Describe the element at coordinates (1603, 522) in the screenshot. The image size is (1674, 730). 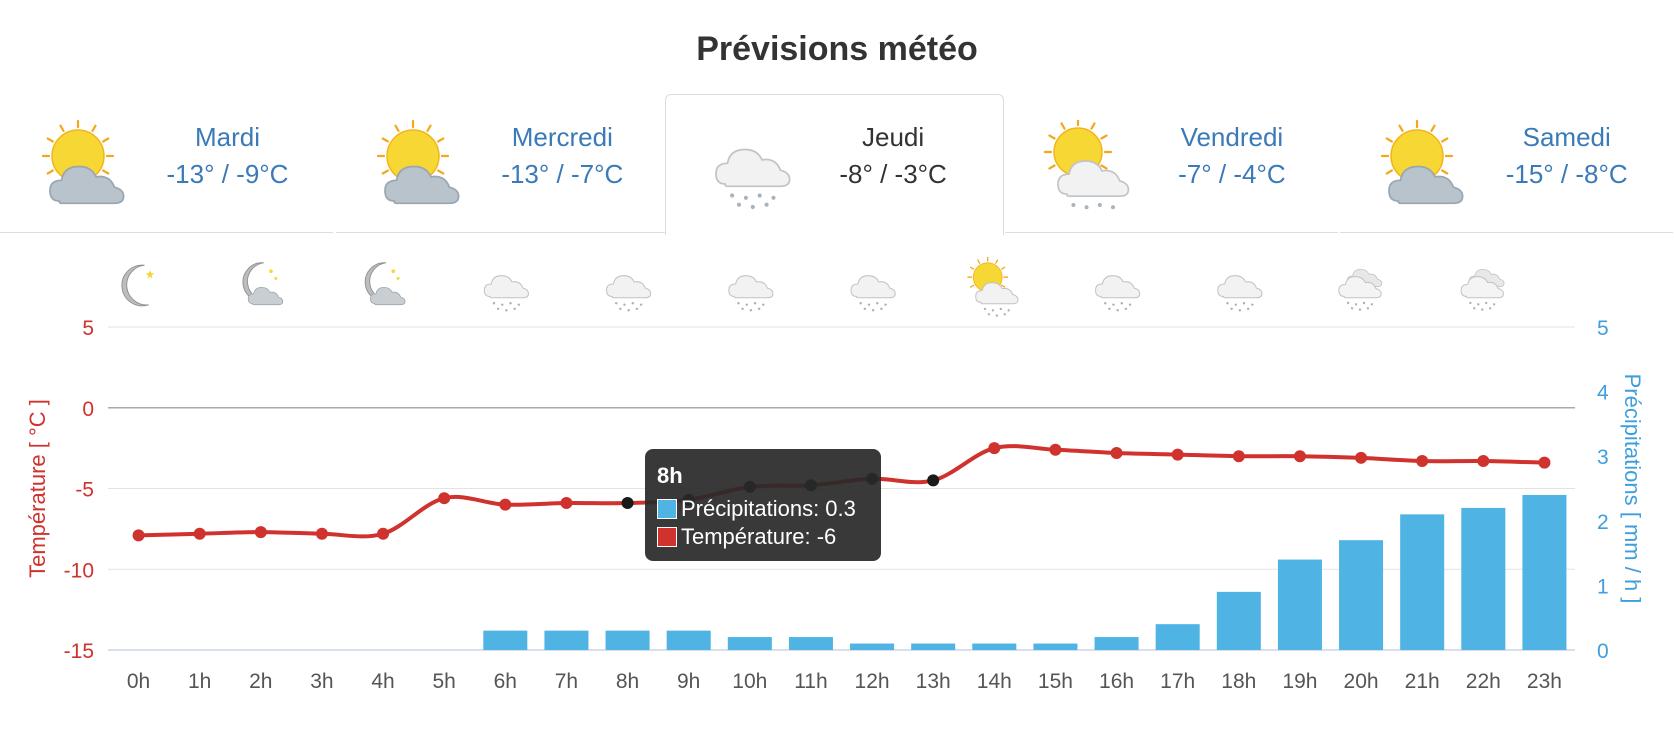
I see `y-tick-right: 2` at that location.